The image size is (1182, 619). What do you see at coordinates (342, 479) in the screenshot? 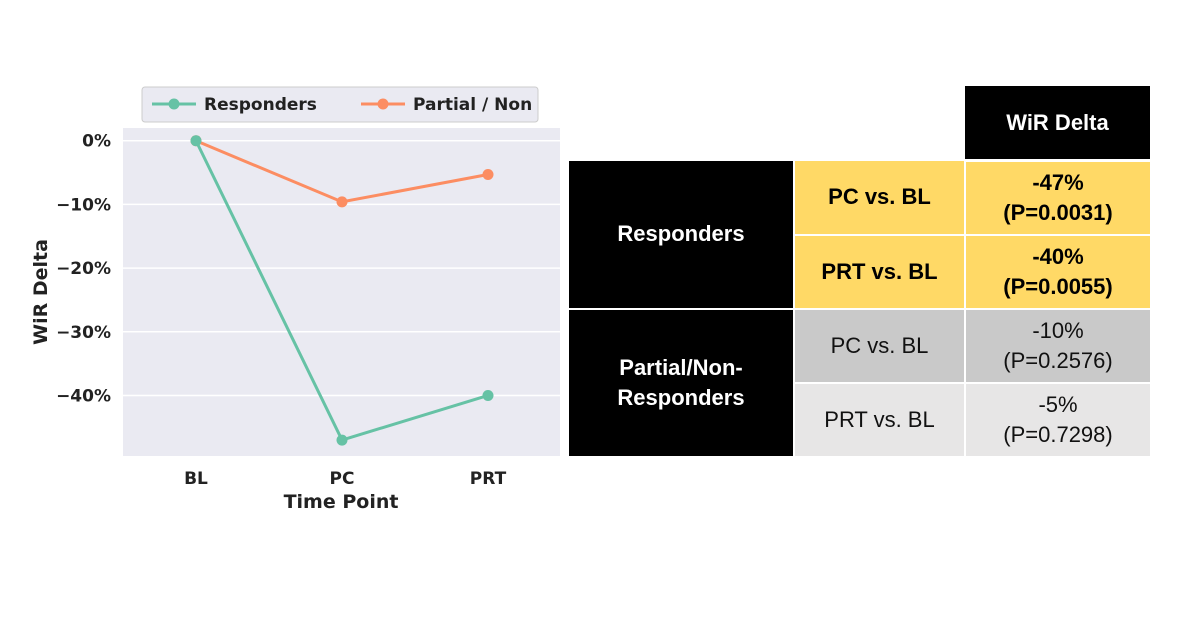
I see `x-tick-label: PC` at bounding box center [342, 479].